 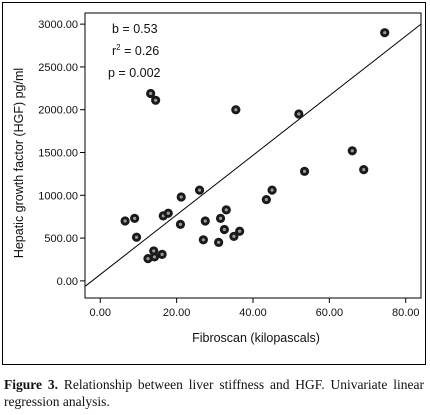 What do you see at coordinates (134, 73) in the screenshot?
I see `stat-p: p = 0.002` at bounding box center [134, 73].